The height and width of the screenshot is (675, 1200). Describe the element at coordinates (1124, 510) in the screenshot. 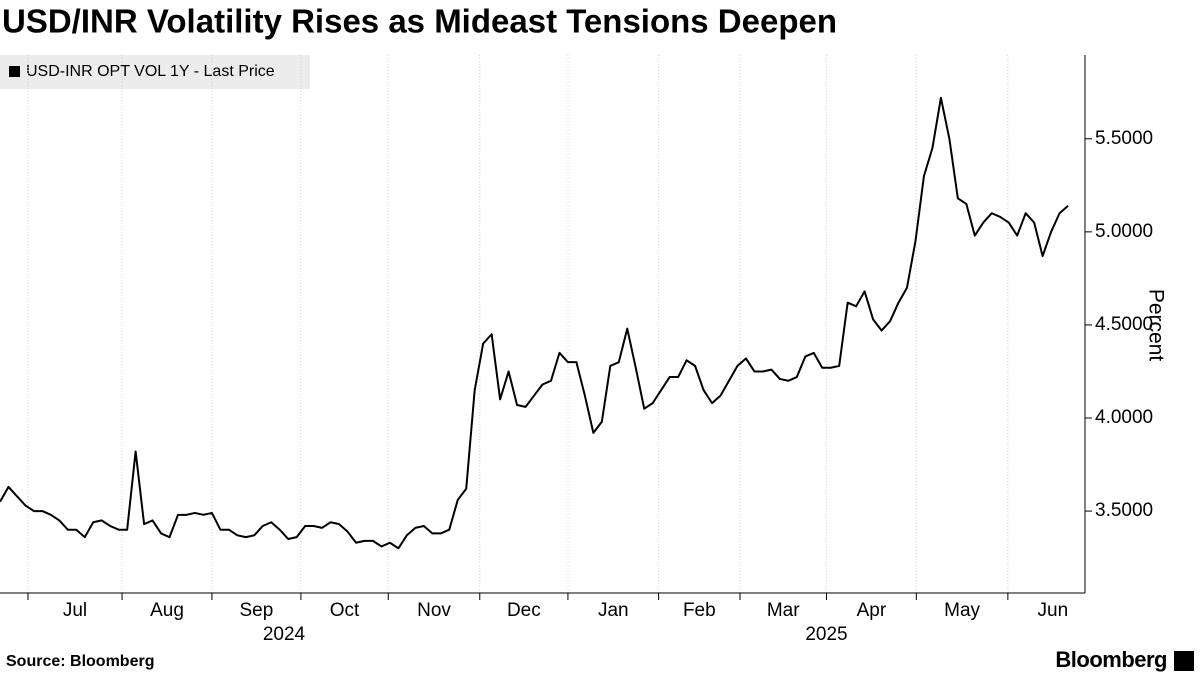

I see `y-tick-label: 3.5000` at that location.